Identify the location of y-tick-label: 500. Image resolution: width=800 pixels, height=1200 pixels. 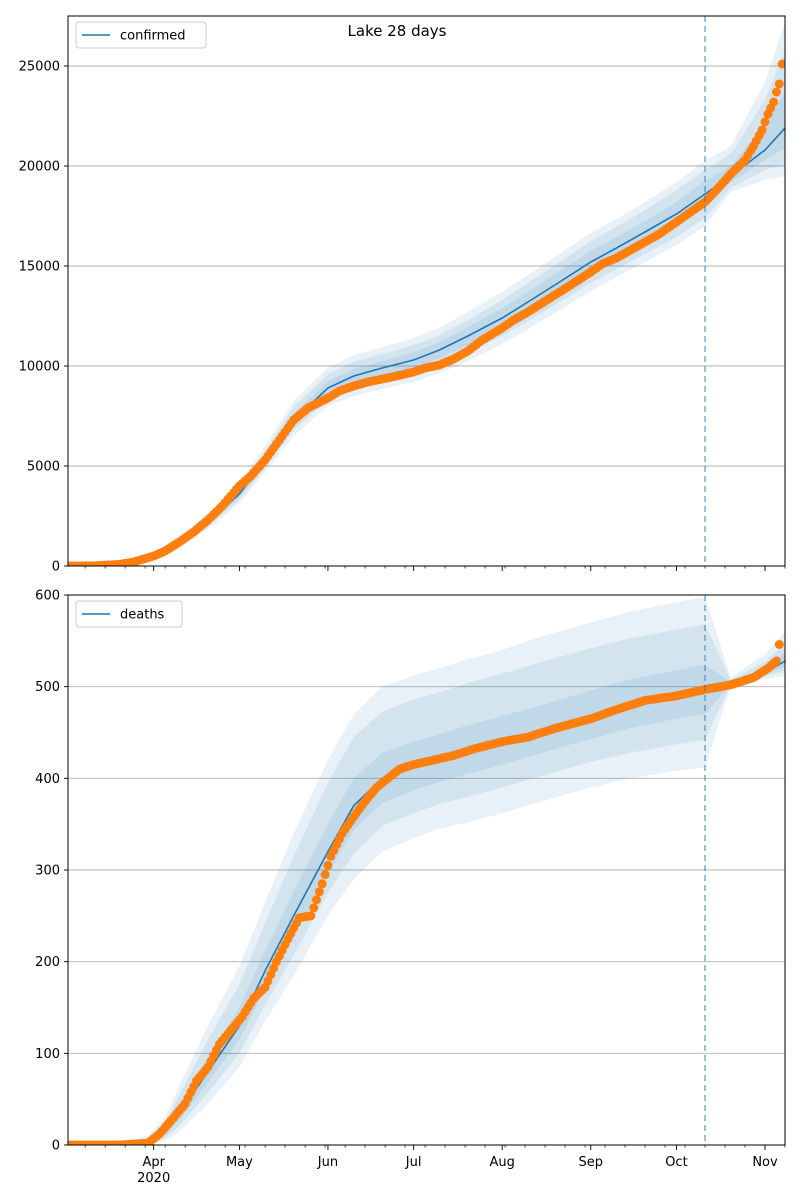
(47, 687).